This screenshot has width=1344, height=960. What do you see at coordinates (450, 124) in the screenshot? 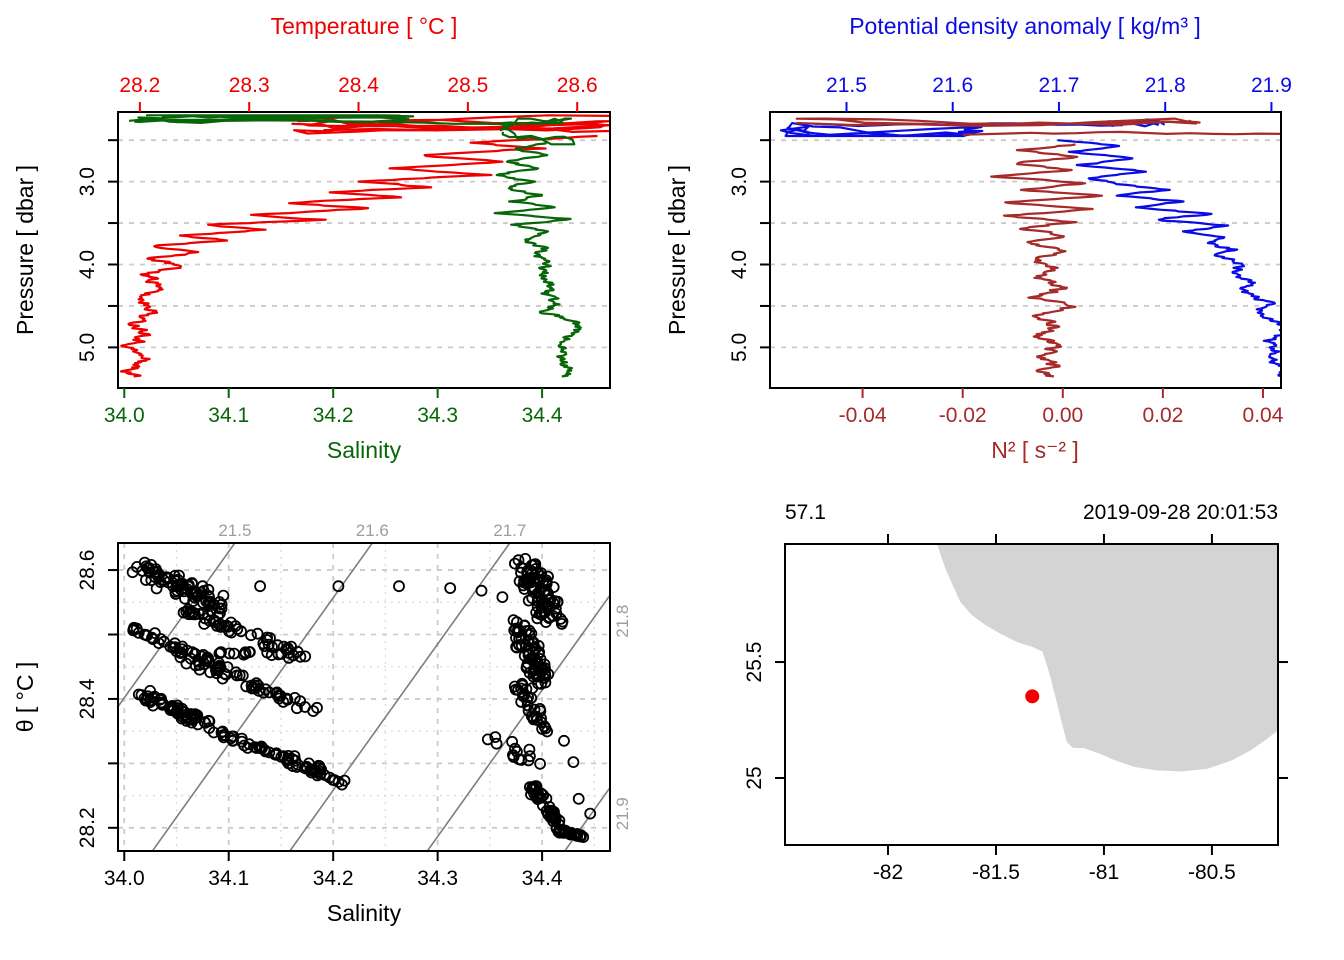
I see `surface-scribble-temperature` at bounding box center [450, 124].